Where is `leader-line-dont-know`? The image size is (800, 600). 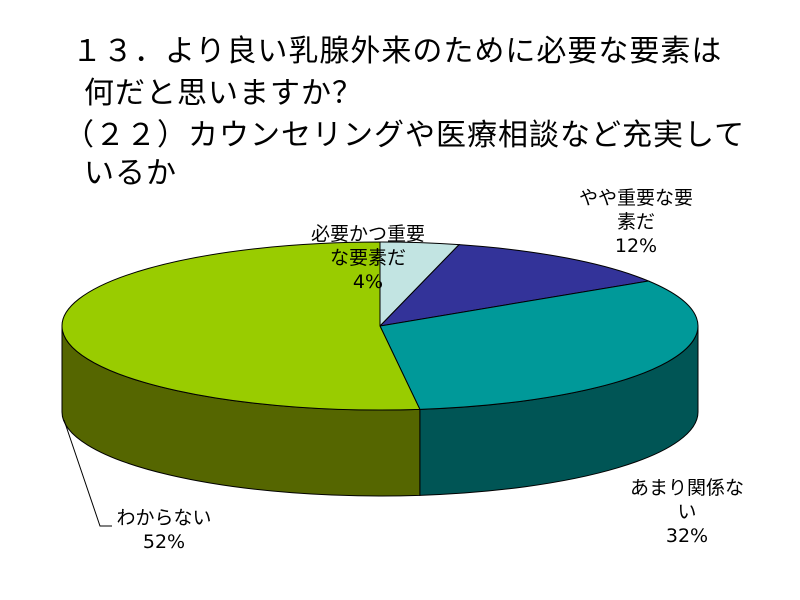 leader-line-dont-know is located at coordinates (87, 473).